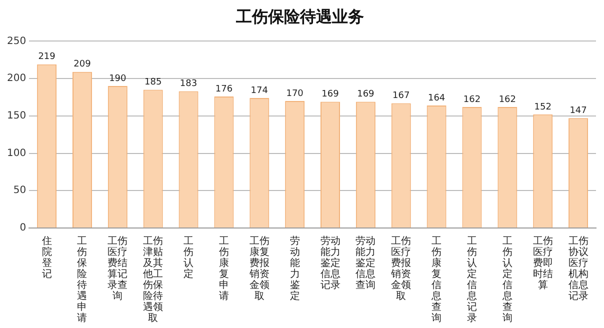 The height and width of the screenshot is (328, 604). What do you see at coordinates (401, 269) in the screenshot?
I see `x-tick-label: 工伤医疗费报销资金领取` at bounding box center [401, 269].